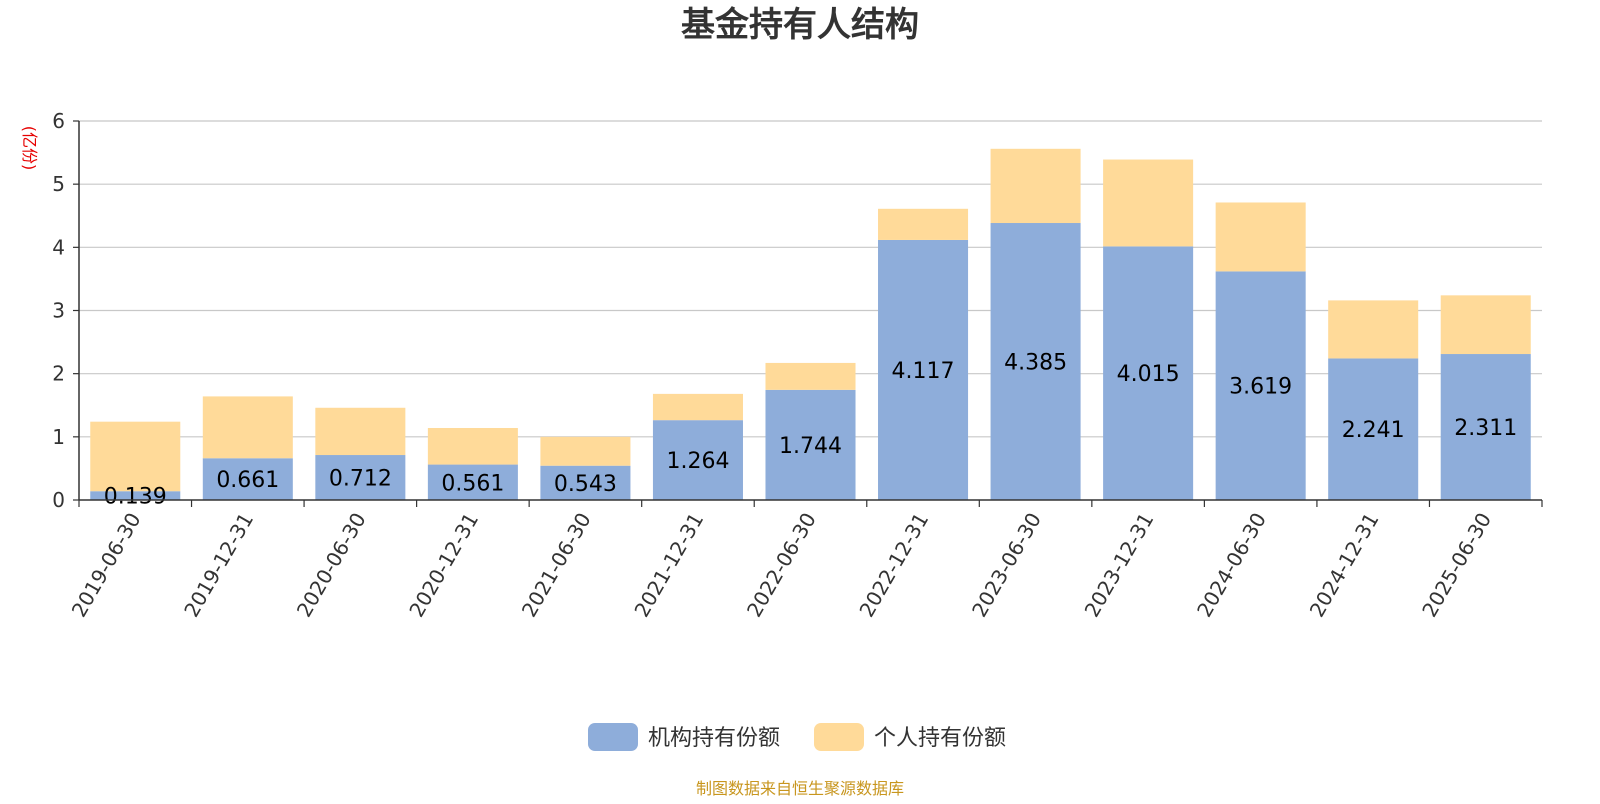  What do you see at coordinates (839, 737) in the screenshot?
I see `legend-swatch-individual` at bounding box center [839, 737].